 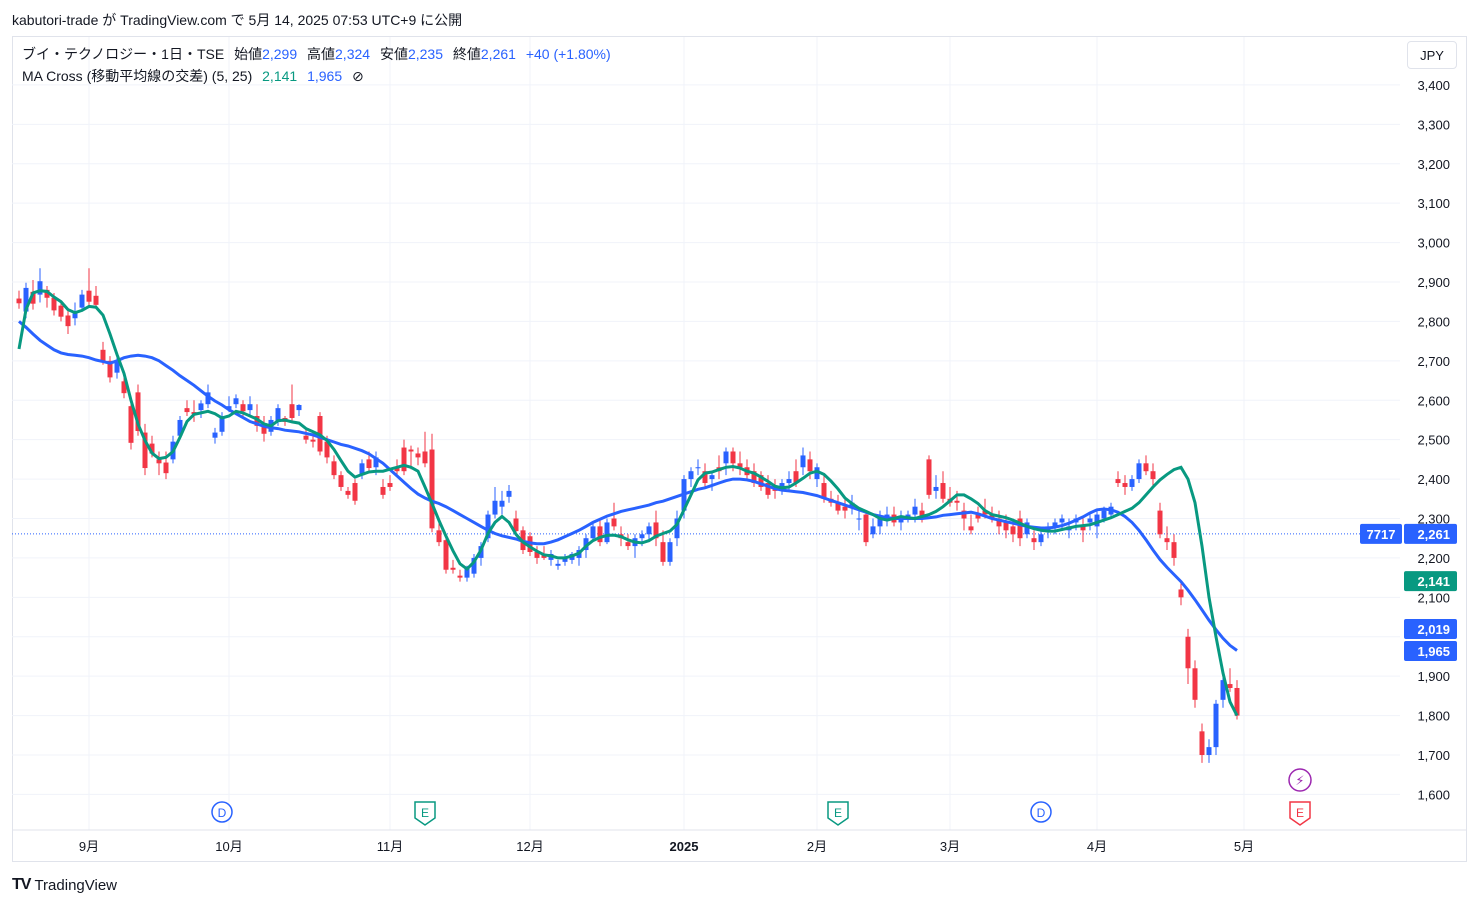 I want to click on tradingview-logo-icon: TV, so click(x=21, y=884).